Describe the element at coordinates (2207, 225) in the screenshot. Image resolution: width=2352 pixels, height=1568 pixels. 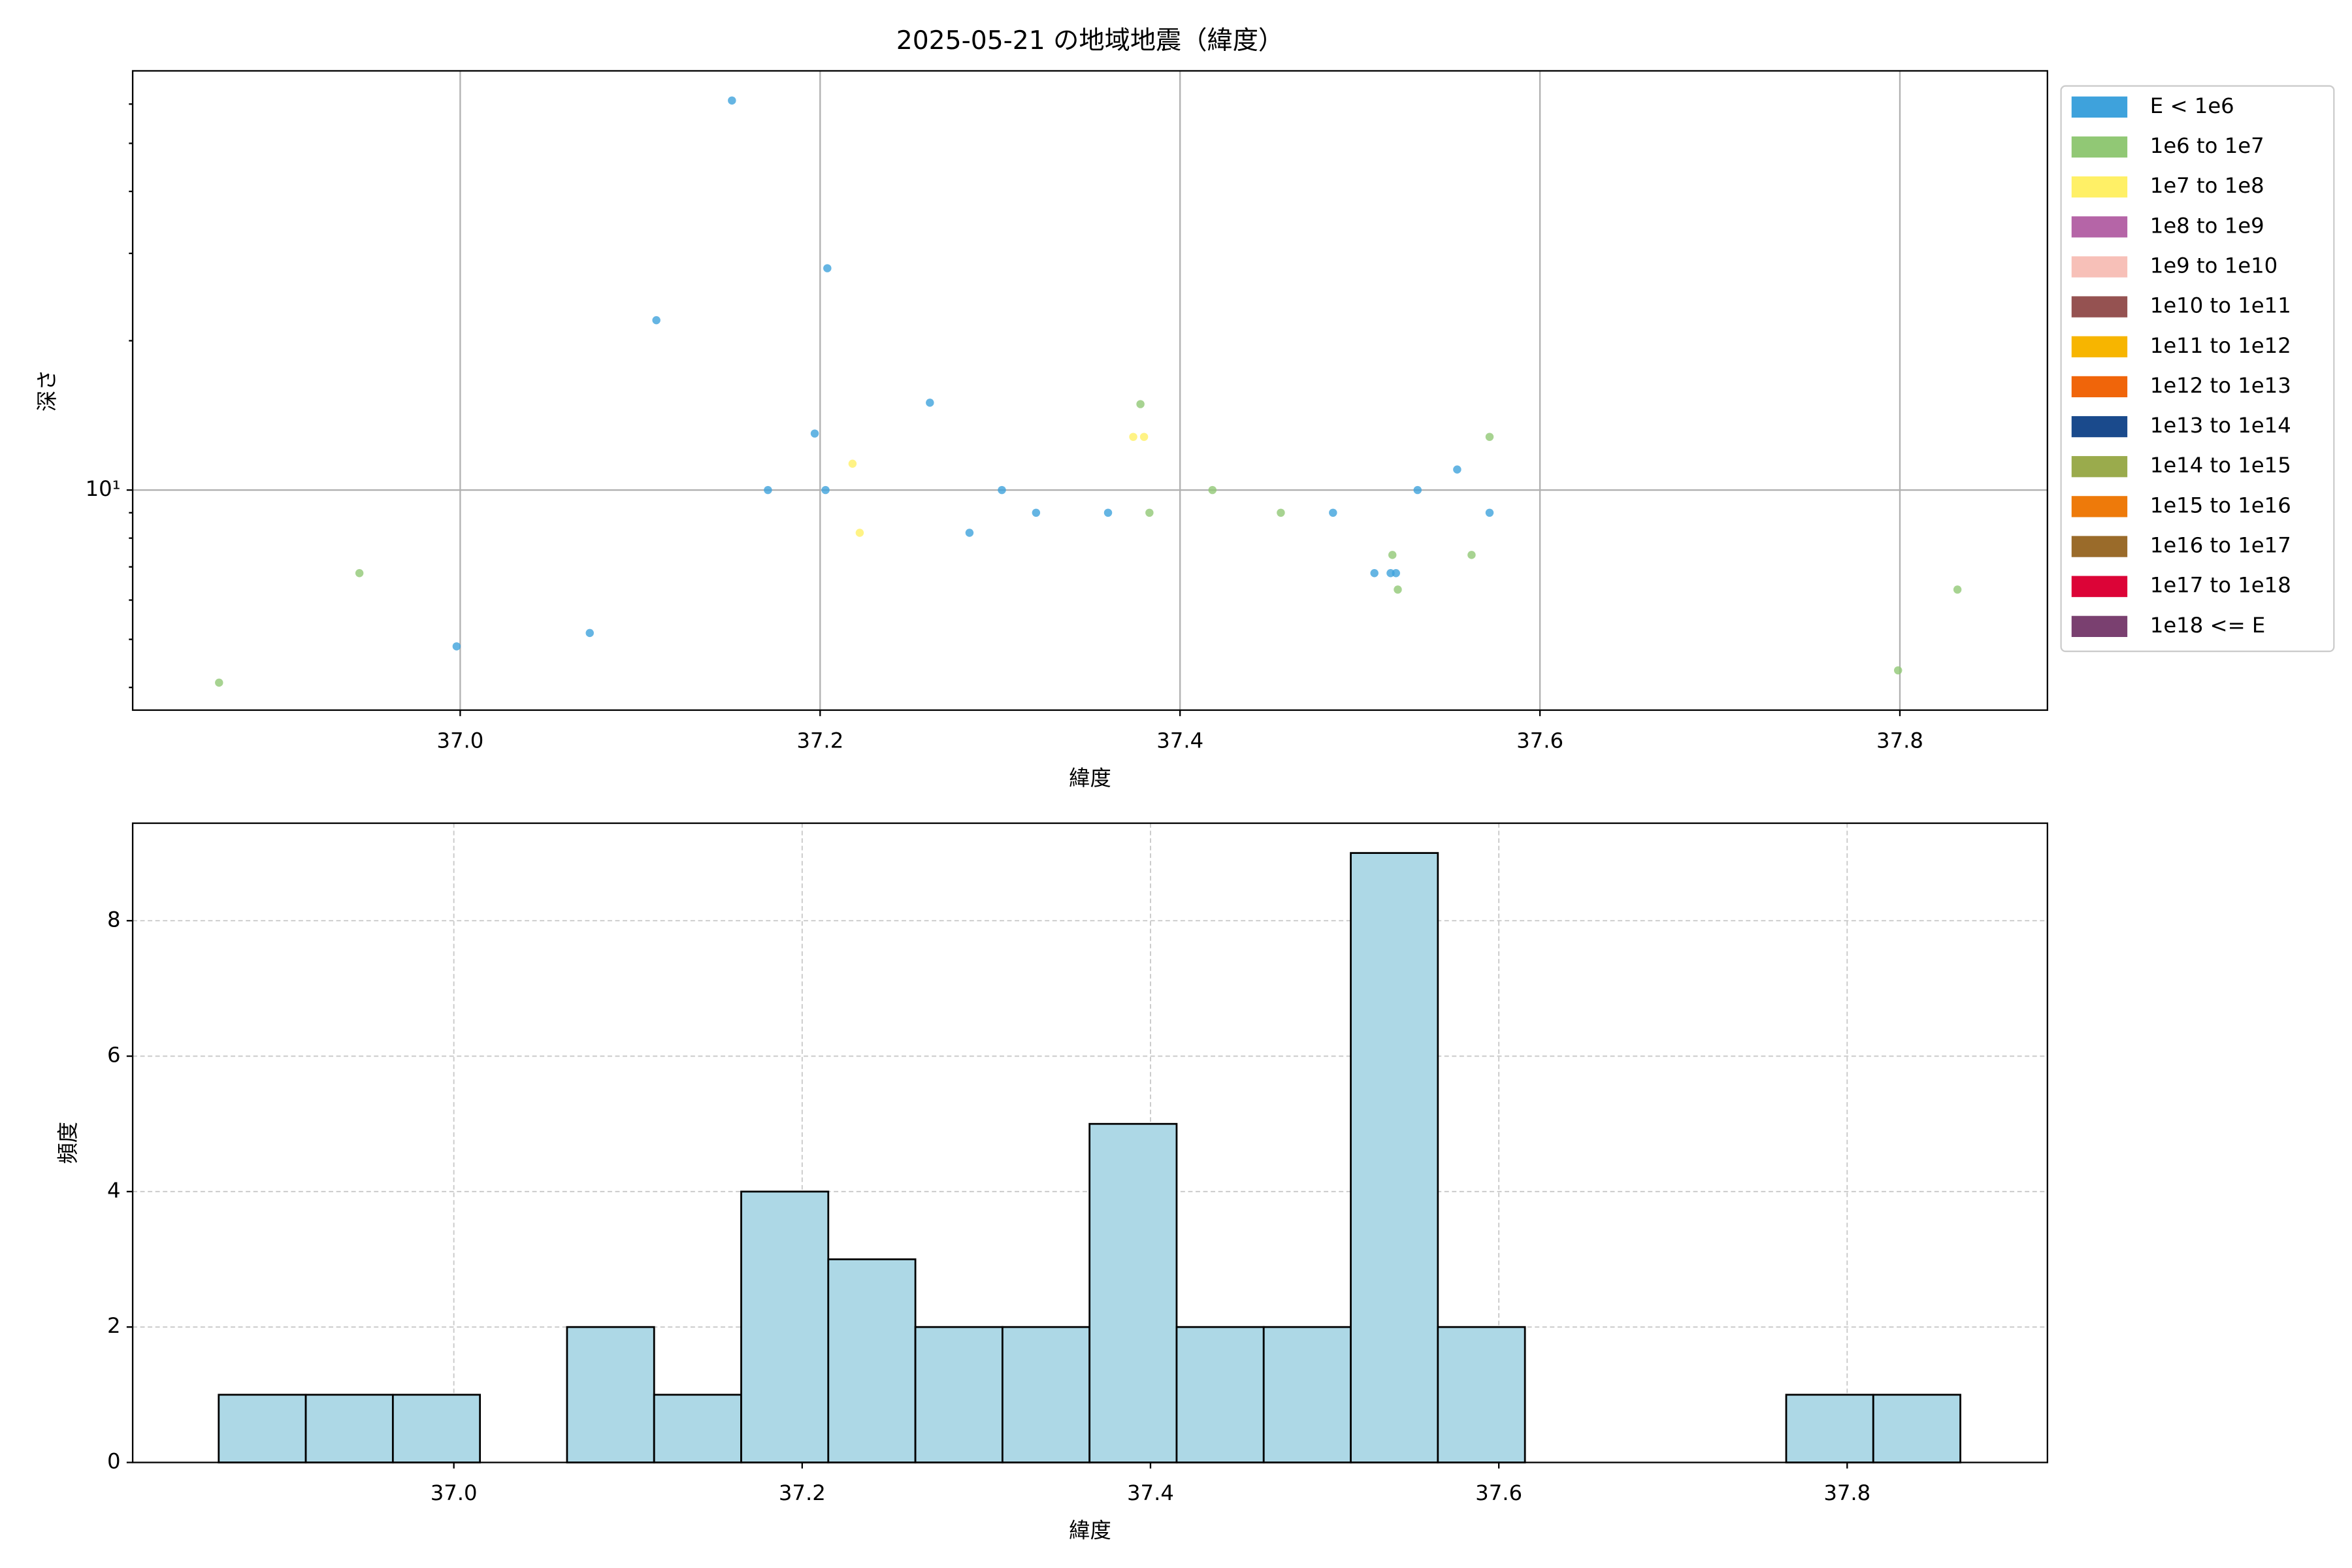
I see `legend-label: 1e8 to 1e9` at that location.